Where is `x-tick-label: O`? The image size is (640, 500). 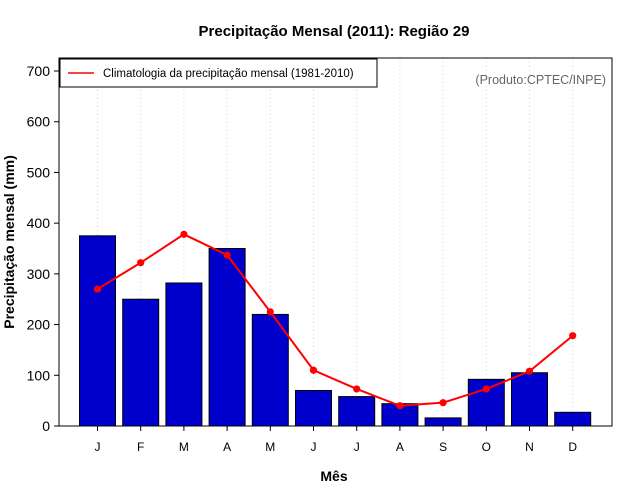
x-tick-label: O is located at coordinates (486, 447).